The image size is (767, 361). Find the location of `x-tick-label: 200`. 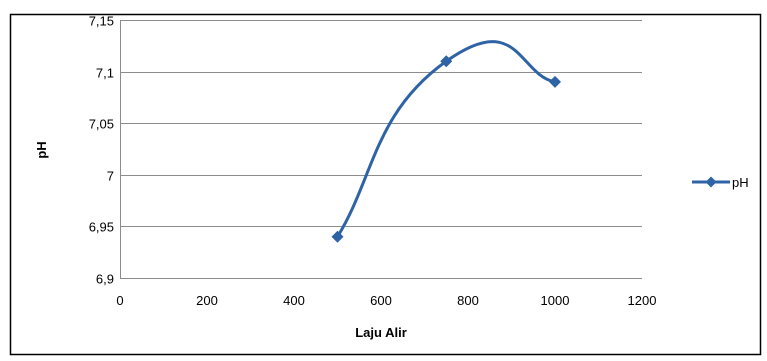

x-tick-label: 200 is located at coordinates (207, 300).